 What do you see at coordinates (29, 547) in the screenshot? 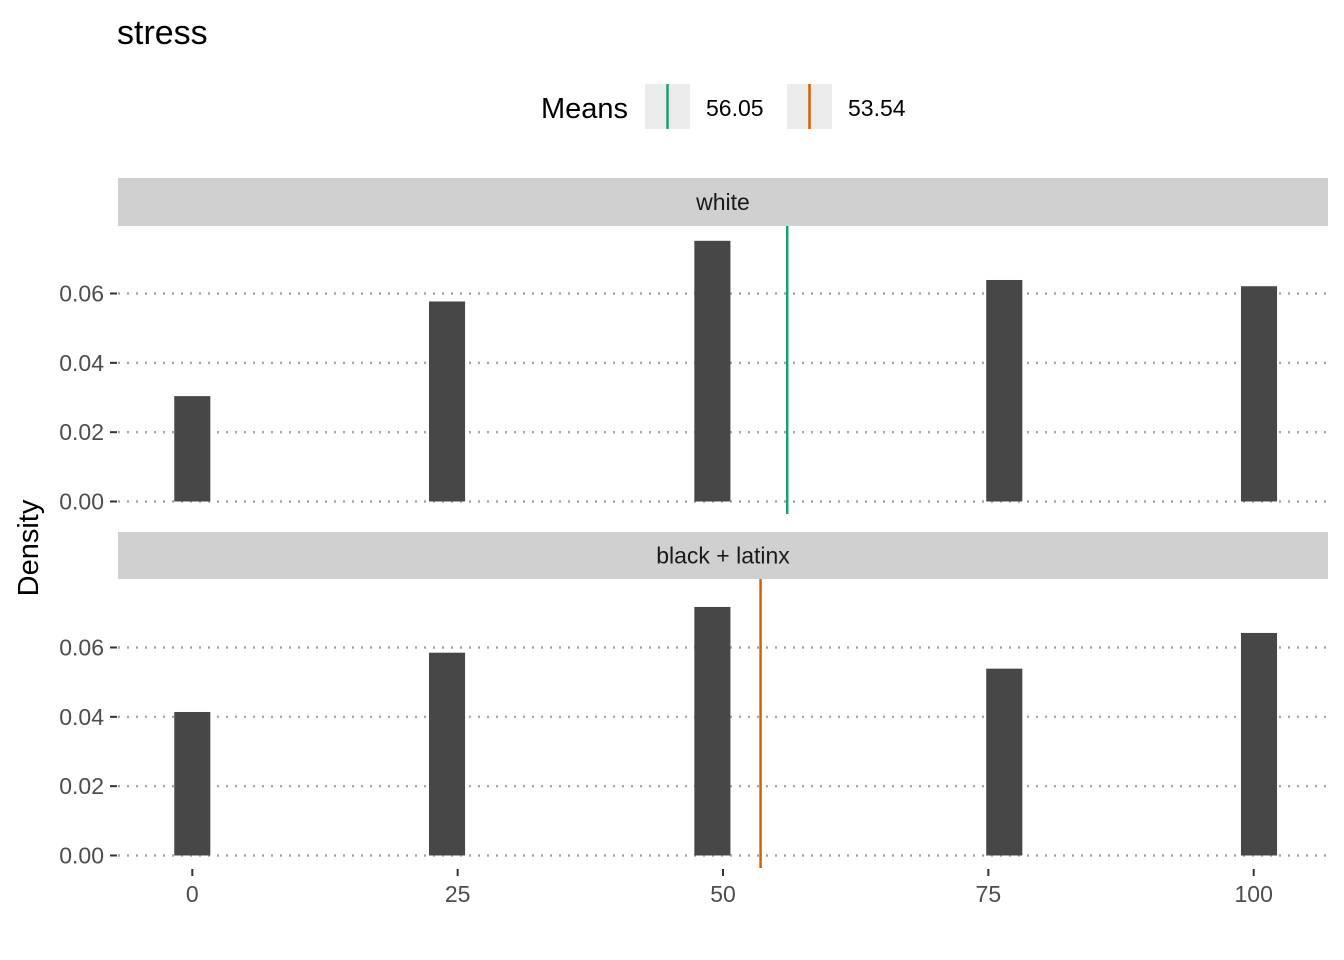
I see `y-axis-label: Density` at bounding box center [29, 547].